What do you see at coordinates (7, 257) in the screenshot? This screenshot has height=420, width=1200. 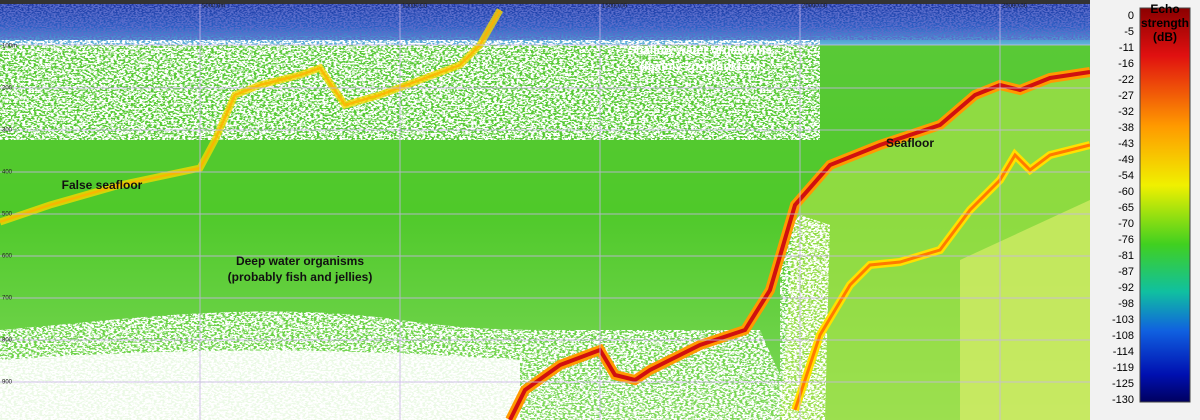 I see `y-tick-label: 600` at bounding box center [7, 257].